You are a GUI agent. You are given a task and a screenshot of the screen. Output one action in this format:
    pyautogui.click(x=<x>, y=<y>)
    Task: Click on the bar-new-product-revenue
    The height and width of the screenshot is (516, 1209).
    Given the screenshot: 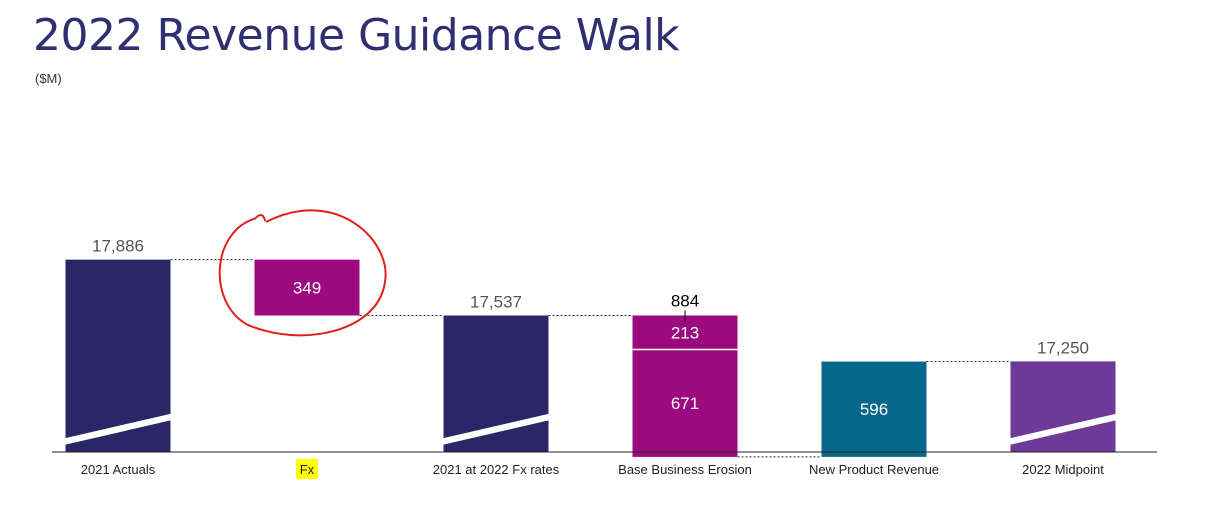 What is the action you would take?
    pyautogui.click(x=874, y=409)
    